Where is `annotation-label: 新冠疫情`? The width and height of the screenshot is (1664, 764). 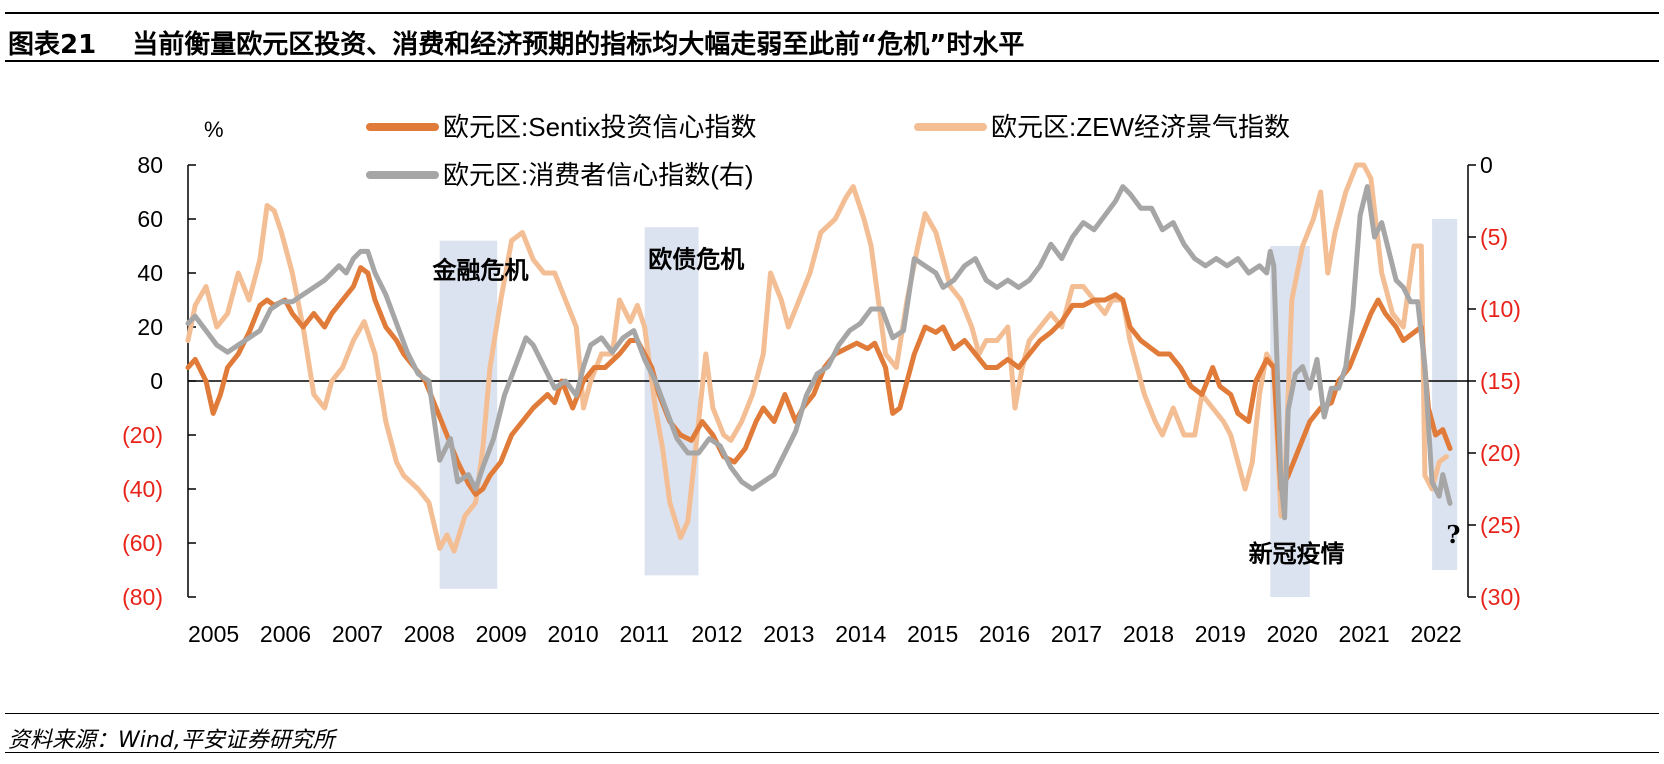 annotation-label: 新冠疫情 is located at coordinates (1297, 553).